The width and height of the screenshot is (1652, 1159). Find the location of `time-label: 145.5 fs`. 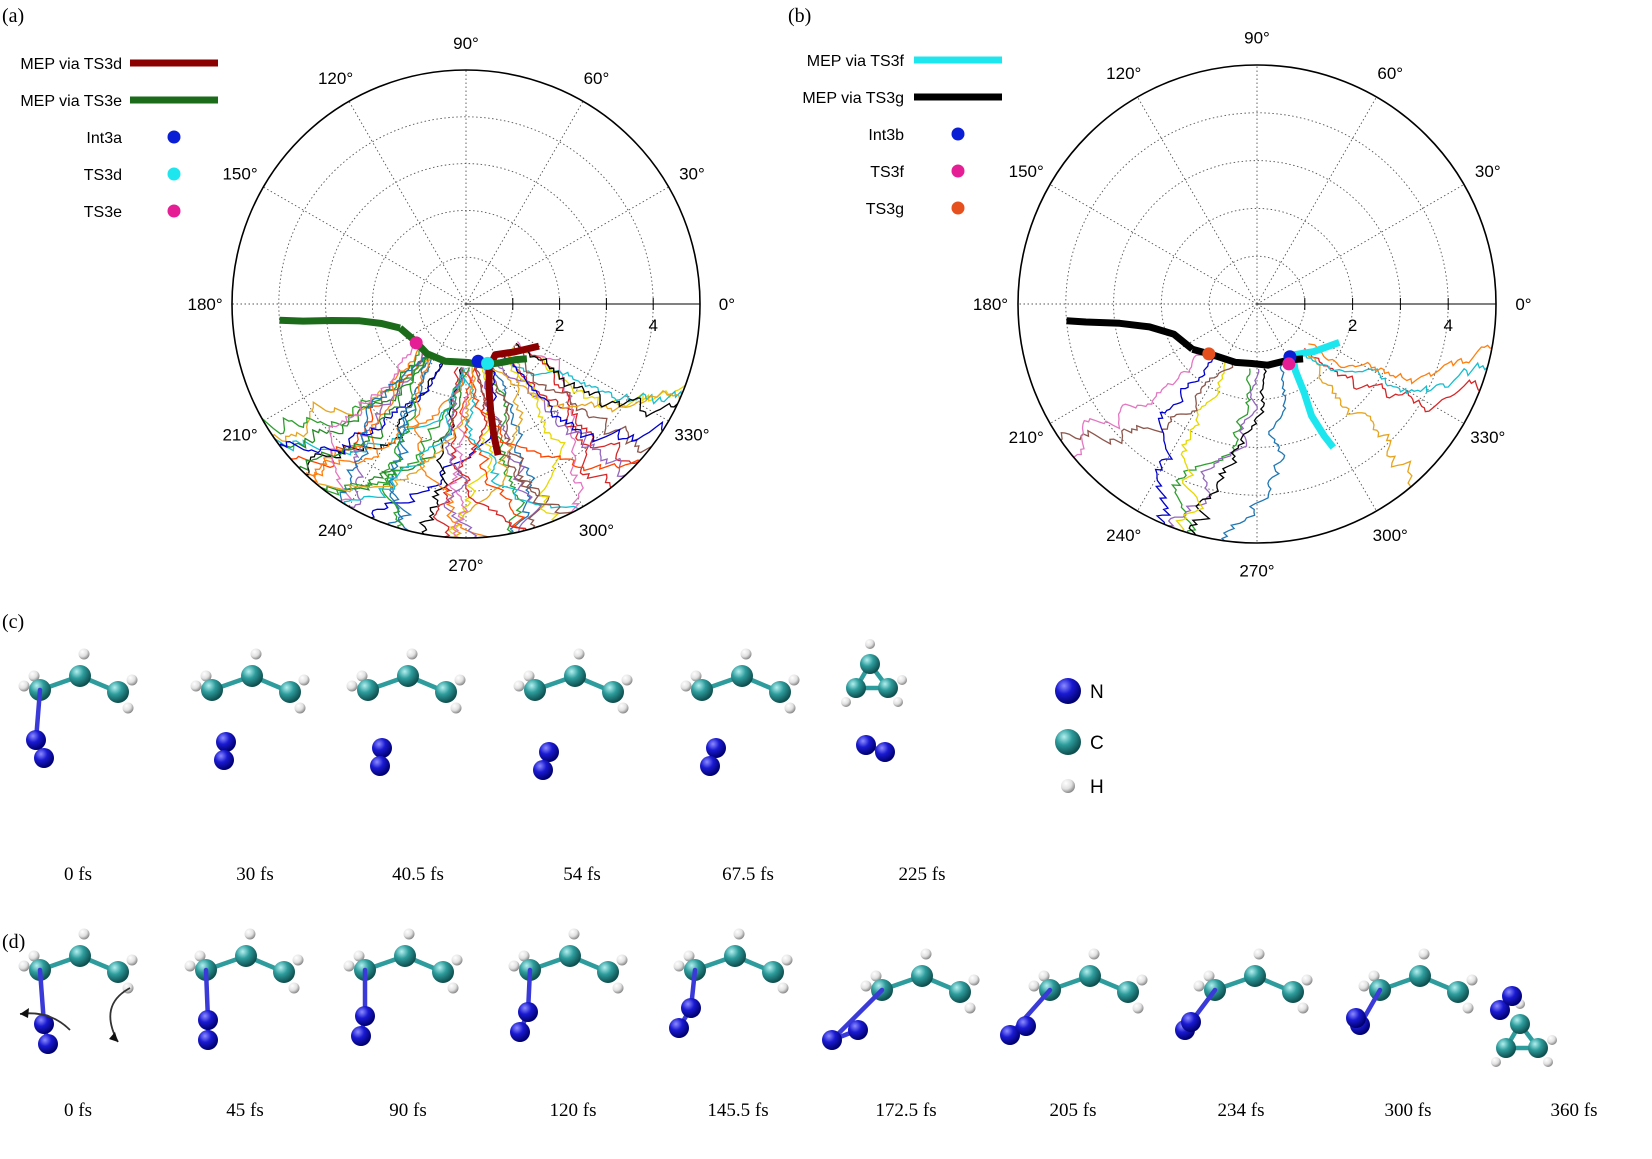

time-label: 145.5 fs is located at coordinates (737, 1110).